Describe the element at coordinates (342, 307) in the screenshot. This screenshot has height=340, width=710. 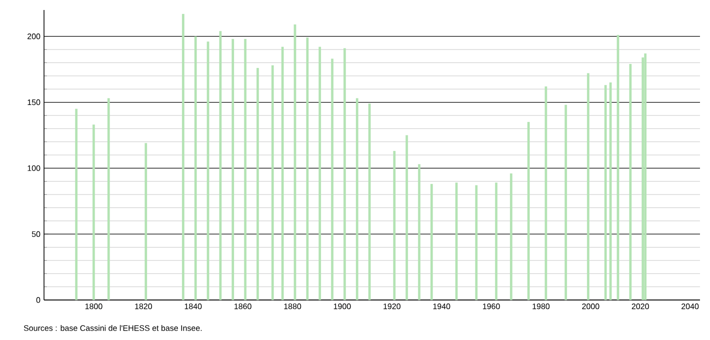
I see `x-tick-label: 1900` at that location.